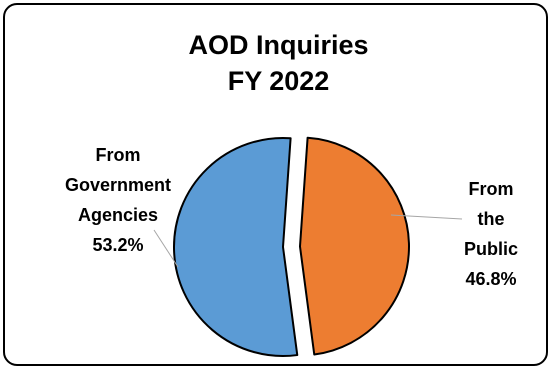 This screenshot has height=374, width=557. I want to click on slice-label-public-line-3: Public, so click(490, 249).